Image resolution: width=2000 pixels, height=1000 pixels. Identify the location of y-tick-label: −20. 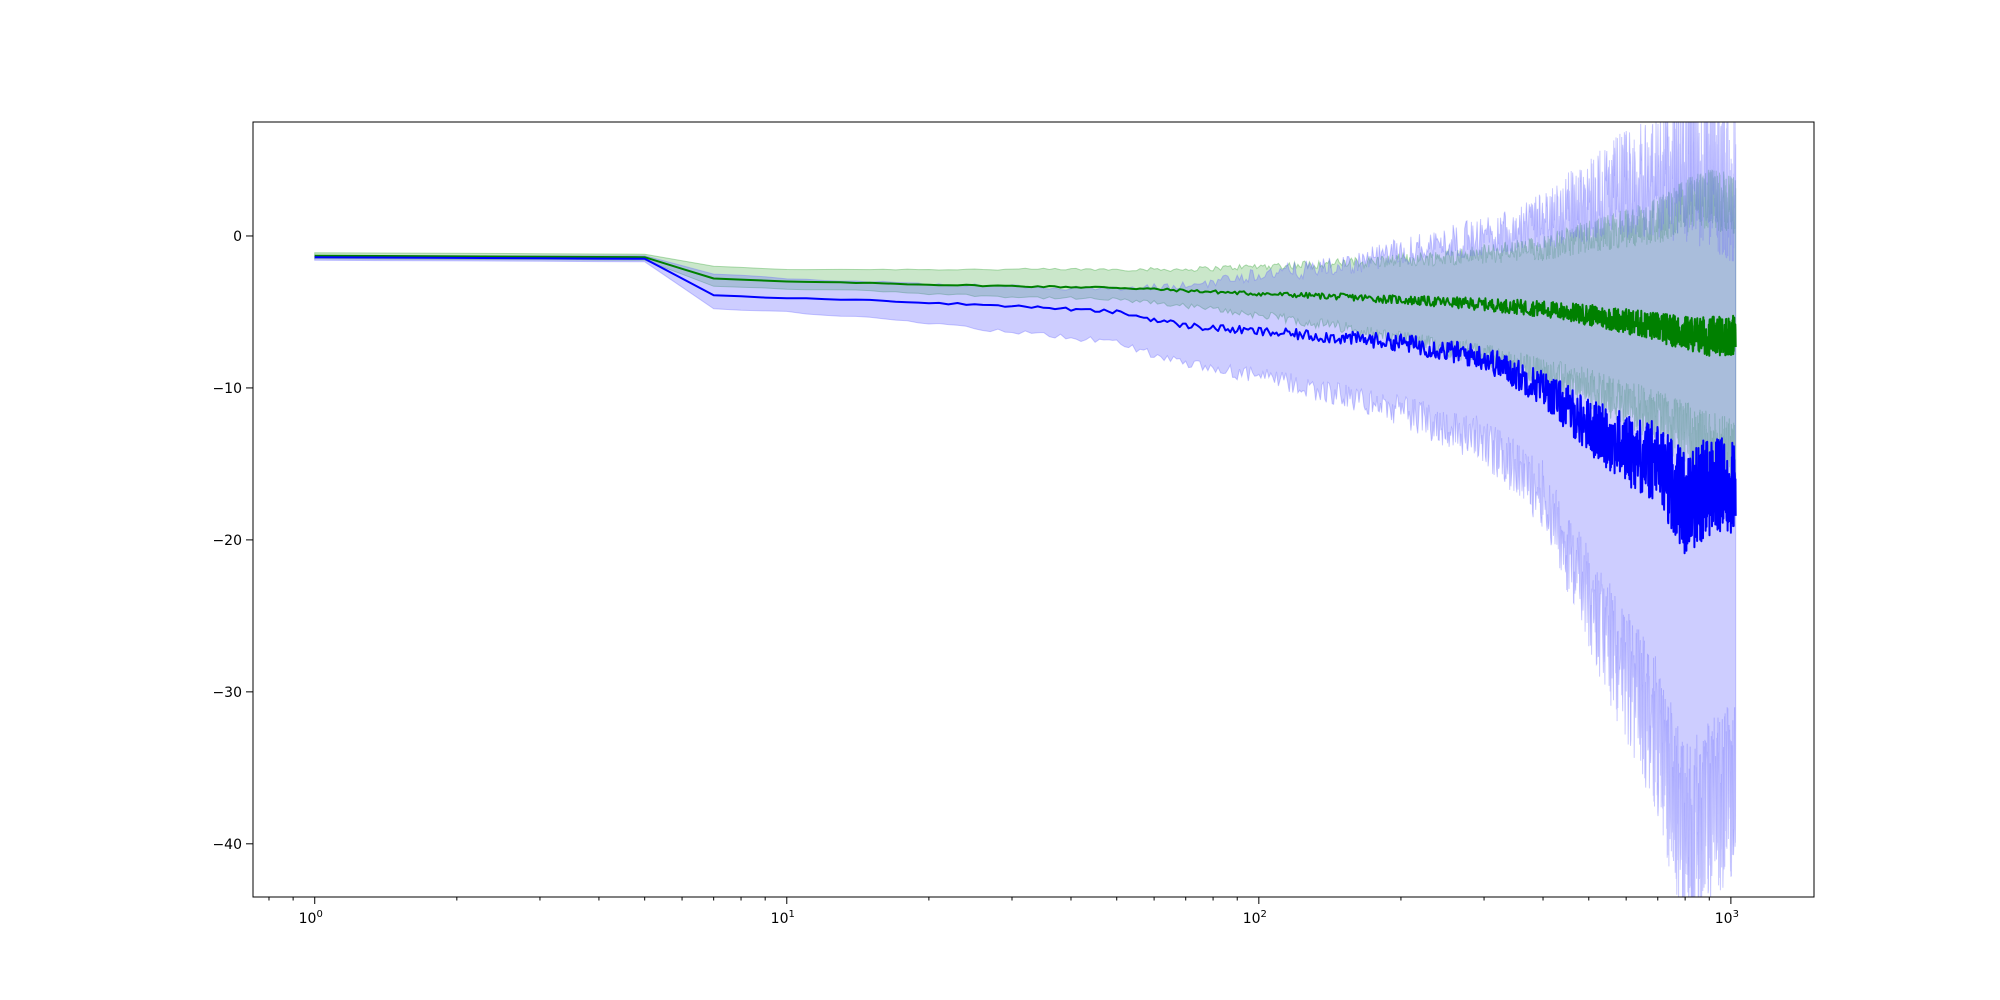
(227, 541).